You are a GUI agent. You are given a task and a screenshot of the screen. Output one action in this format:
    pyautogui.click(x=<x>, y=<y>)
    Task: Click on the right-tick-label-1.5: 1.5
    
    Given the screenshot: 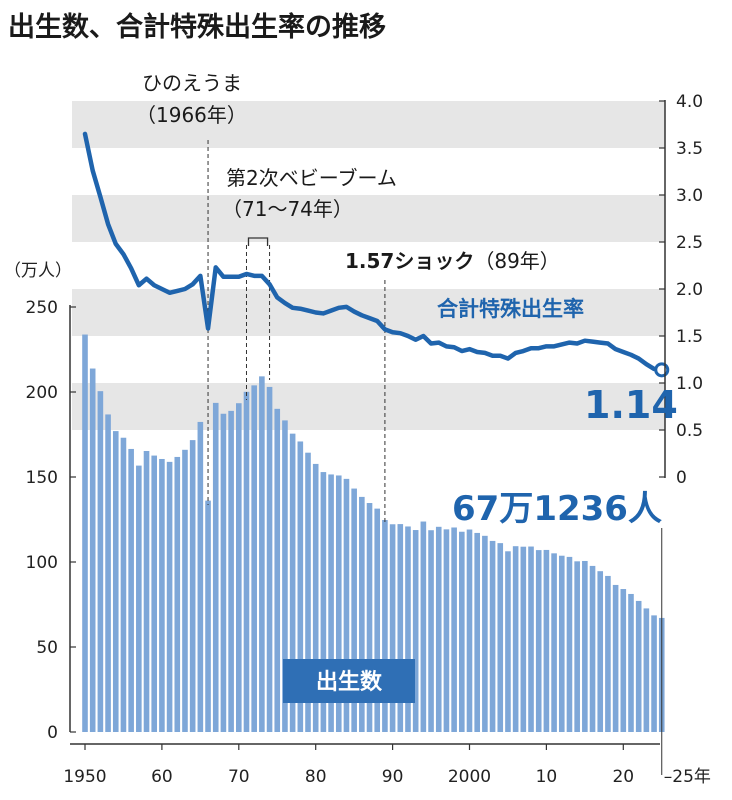 What is the action you would take?
    pyautogui.click(x=689, y=337)
    